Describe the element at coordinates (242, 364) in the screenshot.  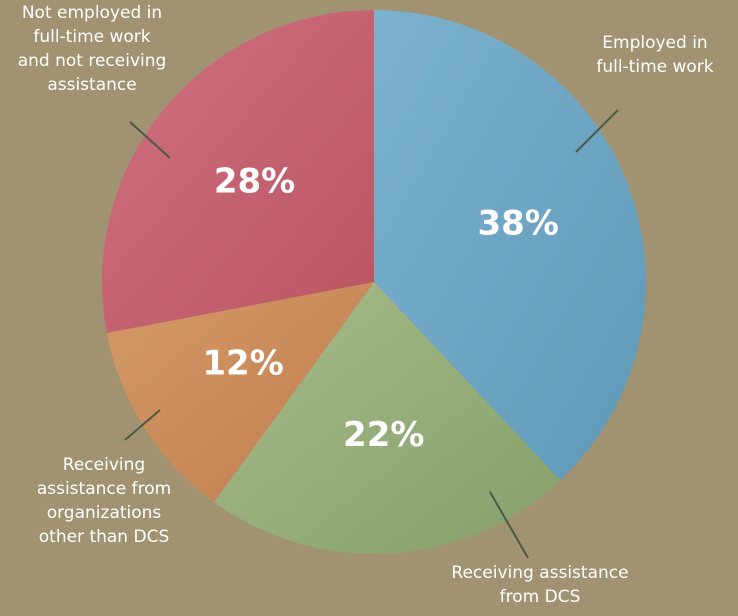
I see `pct-label-receiving-assistance-from-organizations-: 12%` at that location.